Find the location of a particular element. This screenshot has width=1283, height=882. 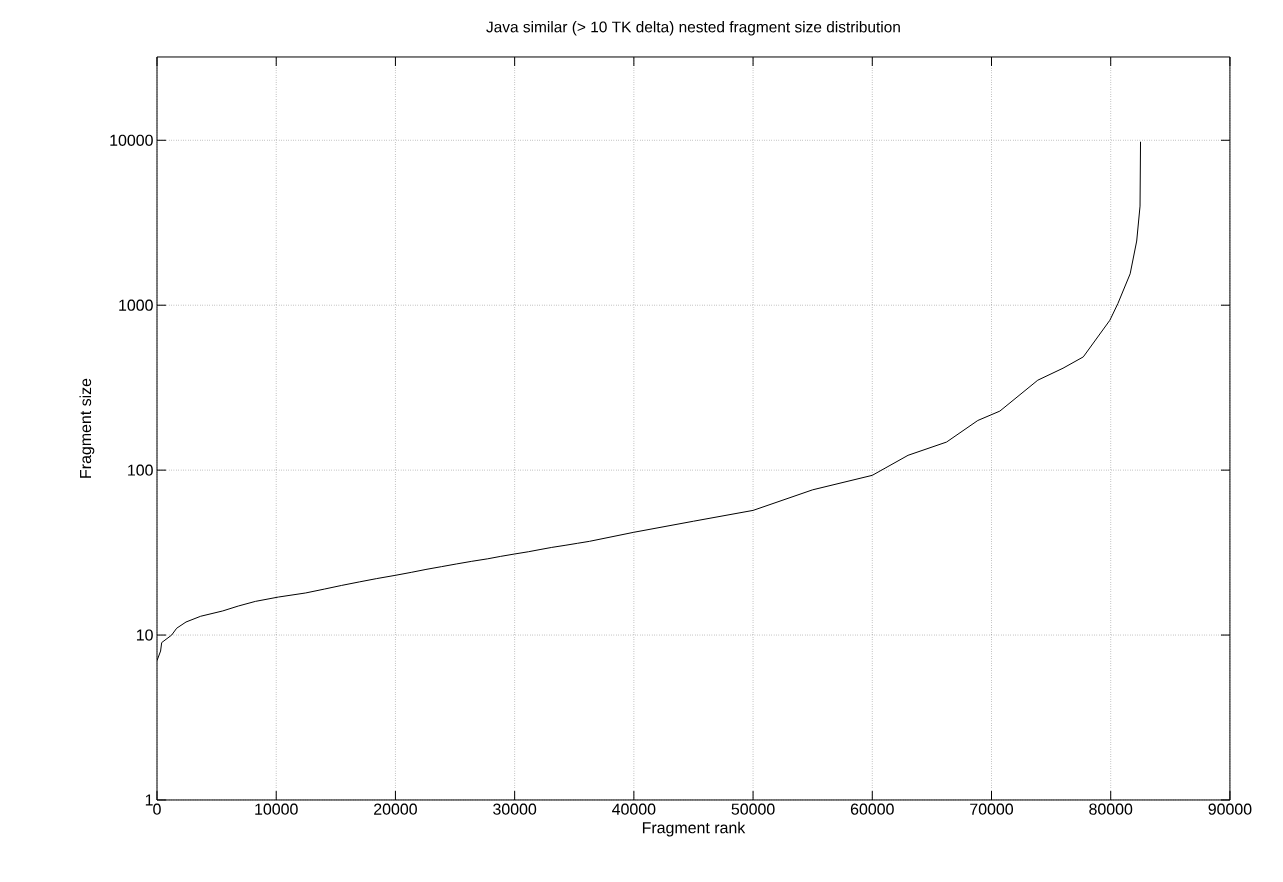

y-tick-label: 100 is located at coordinates (140, 470).